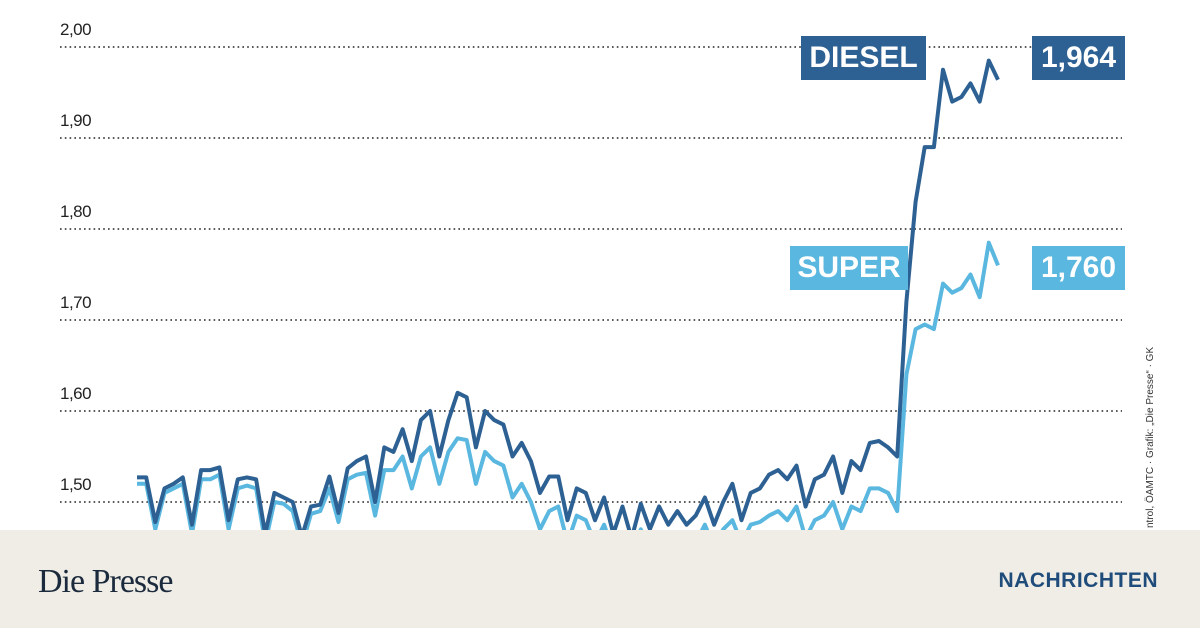 Image resolution: width=1200 pixels, height=628 pixels. Describe the element at coordinates (1150, 437) in the screenshot. I see `source-note: ntrol, ÖAMTC · Grafik: „Die Presse“ · GK` at that location.